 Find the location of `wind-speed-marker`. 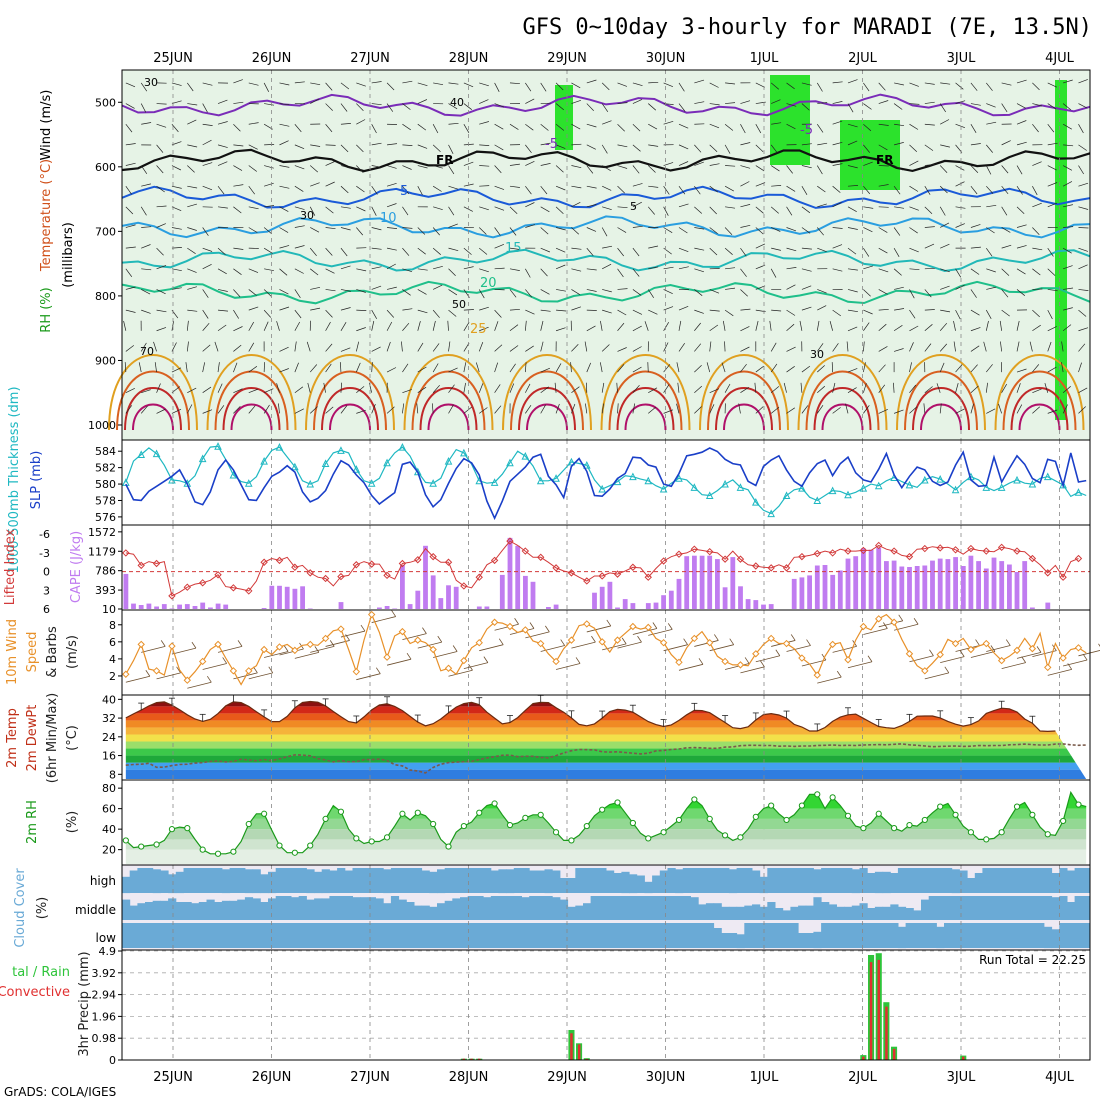

wind-speed-marker is located at coordinates (279, 647).